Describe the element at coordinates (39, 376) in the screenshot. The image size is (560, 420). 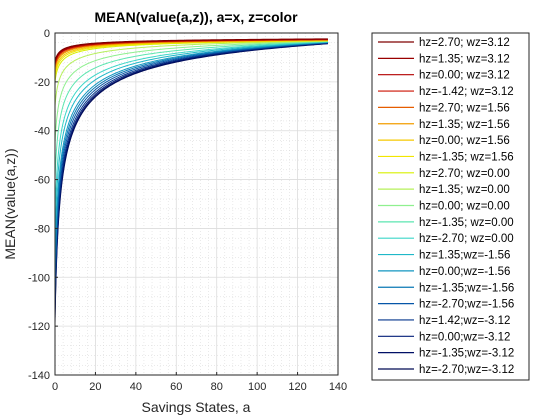
I see `y-tick-label: -140` at that location.